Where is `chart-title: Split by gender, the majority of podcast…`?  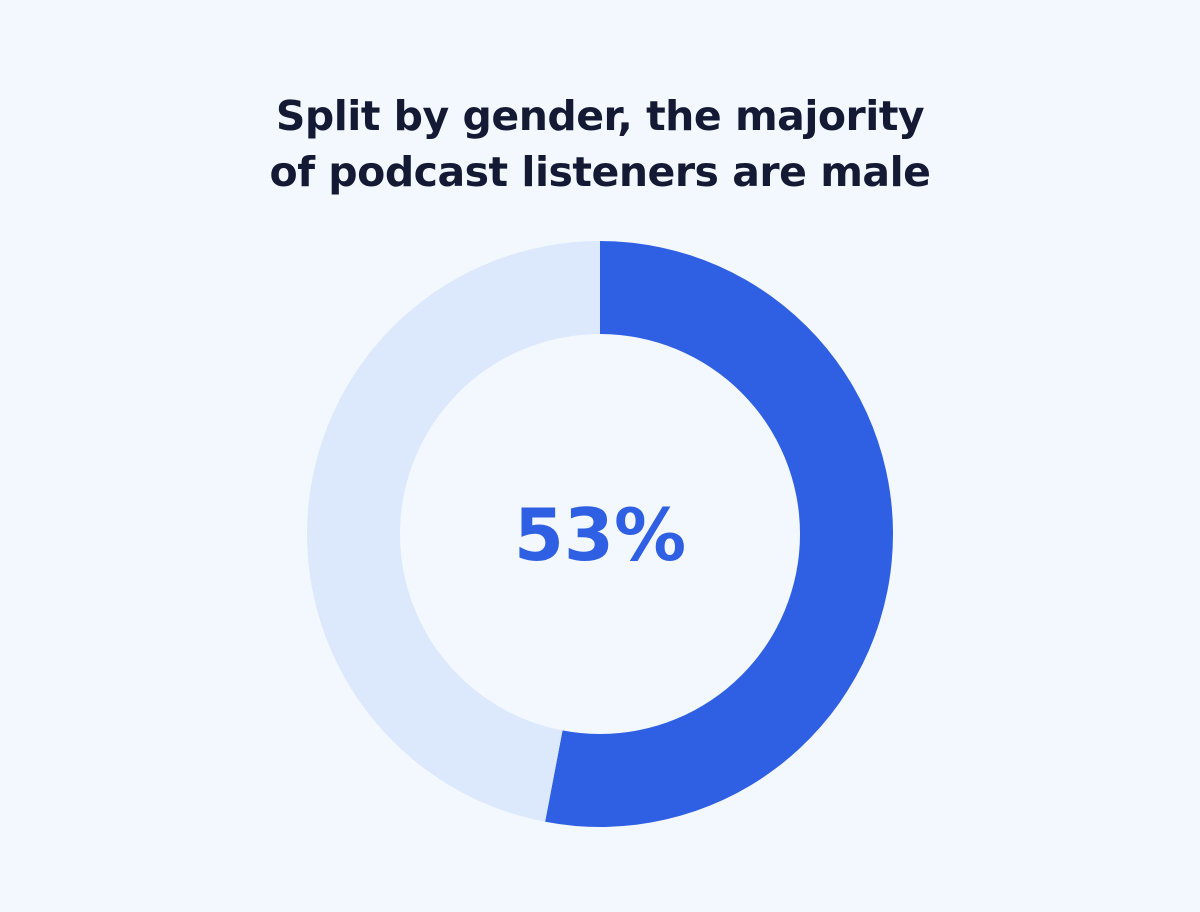 chart-title: Split by gender, the majority of podcast… is located at coordinates (600, 144).